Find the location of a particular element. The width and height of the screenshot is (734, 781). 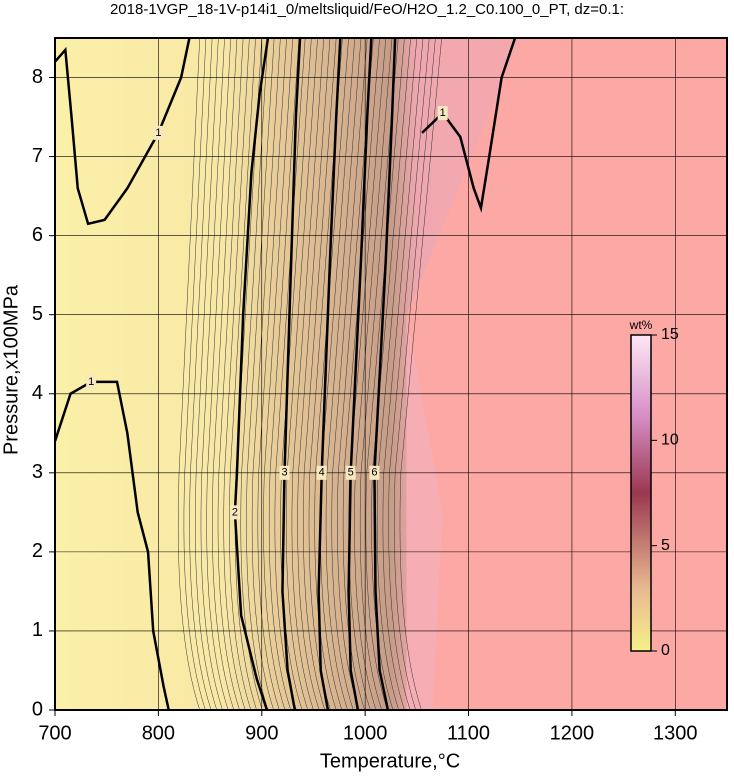

colorbar-tick-label: 0 is located at coordinates (665, 650).